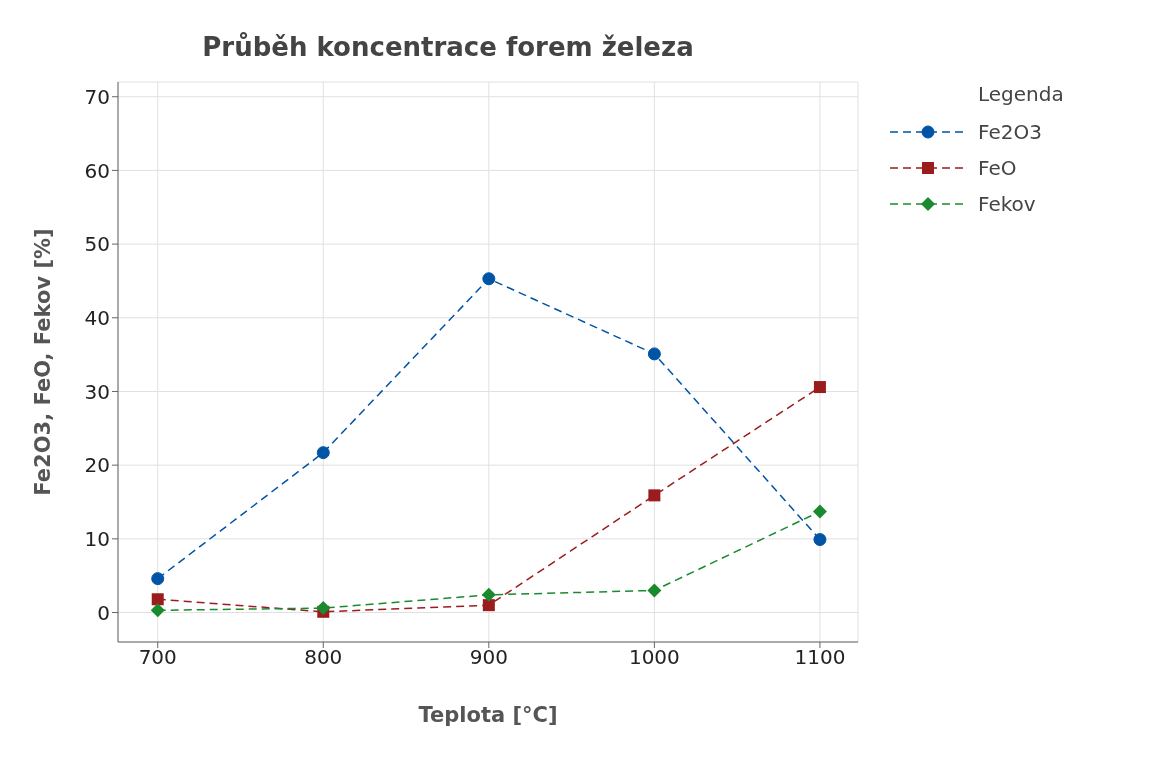  What do you see at coordinates (97, 465) in the screenshot?
I see `y-tick-label: 20` at bounding box center [97, 465].